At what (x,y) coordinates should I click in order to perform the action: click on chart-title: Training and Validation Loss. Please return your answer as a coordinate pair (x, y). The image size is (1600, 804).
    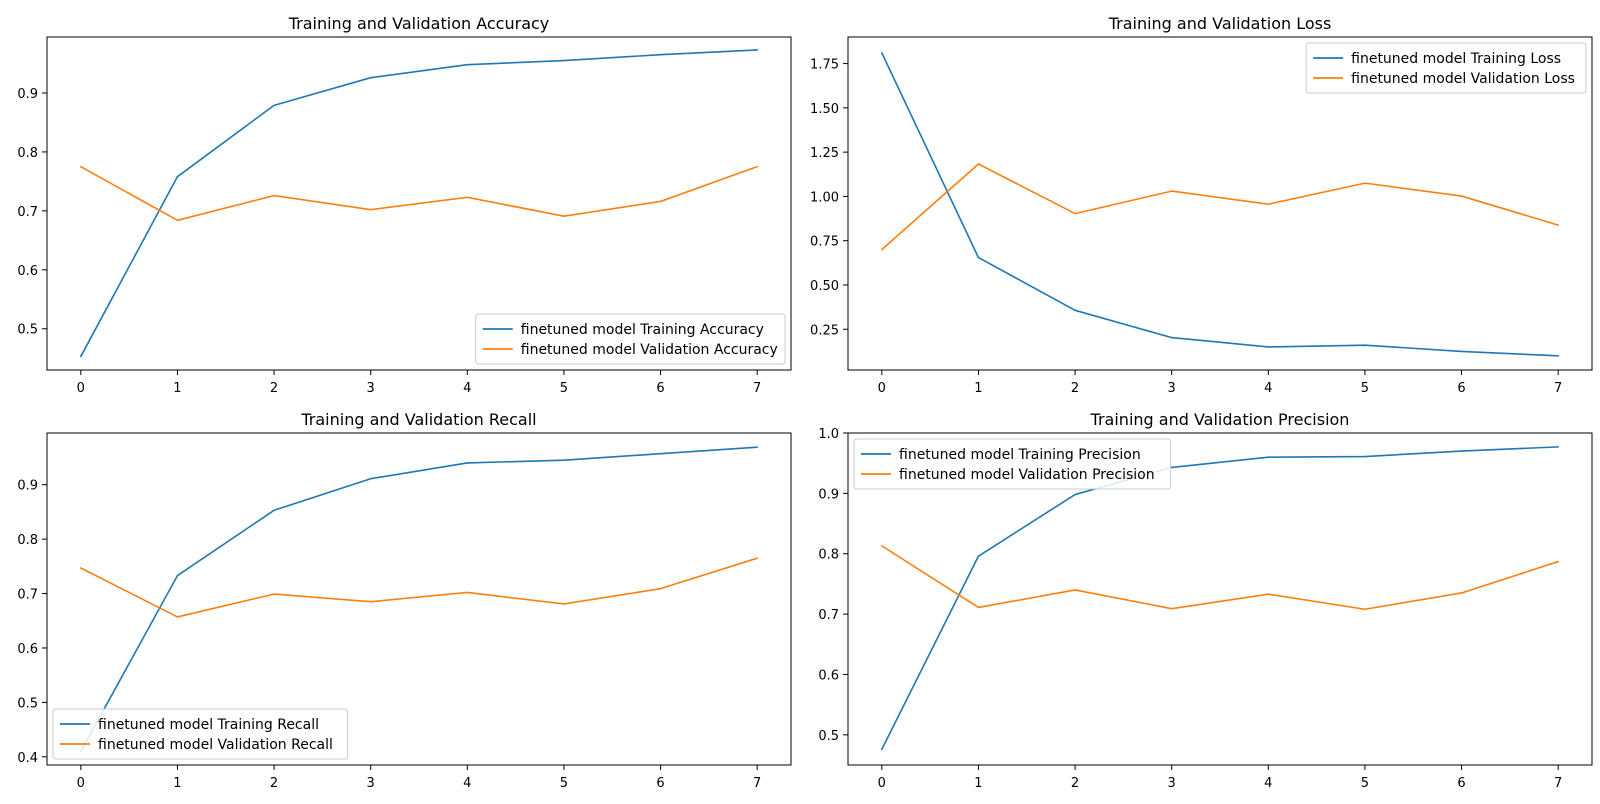
    Looking at the image, I should click on (1220, 23).